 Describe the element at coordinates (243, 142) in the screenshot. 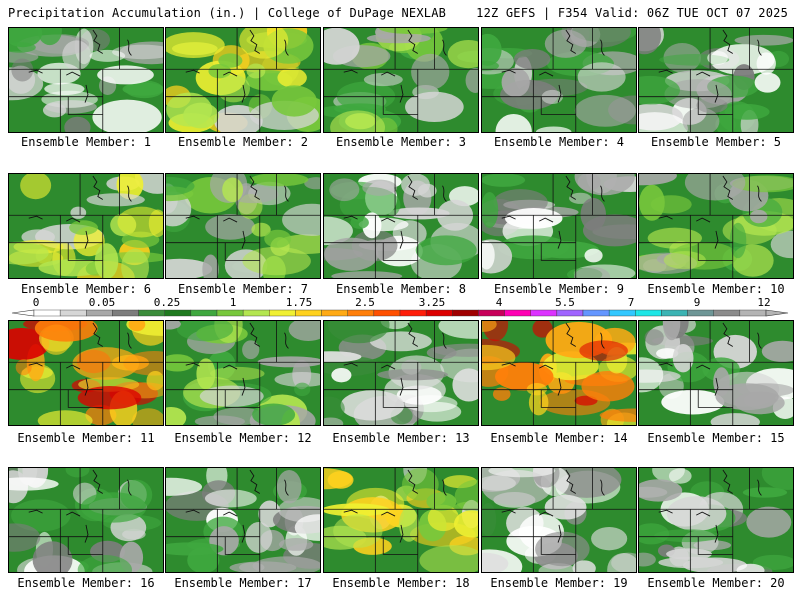

I see `ensemble-member-label: Ensemble Member: 2` at that location.